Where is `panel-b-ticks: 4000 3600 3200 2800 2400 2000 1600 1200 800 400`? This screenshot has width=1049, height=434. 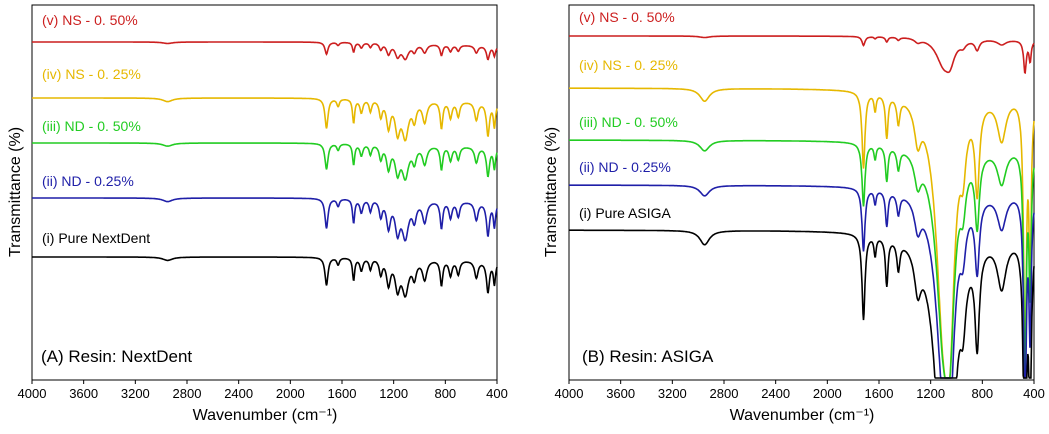
panel-b-ticks: 4000 3600 3200 2800 2400 2000 1600 1200 800 400 is located at coordinates (800, 390).